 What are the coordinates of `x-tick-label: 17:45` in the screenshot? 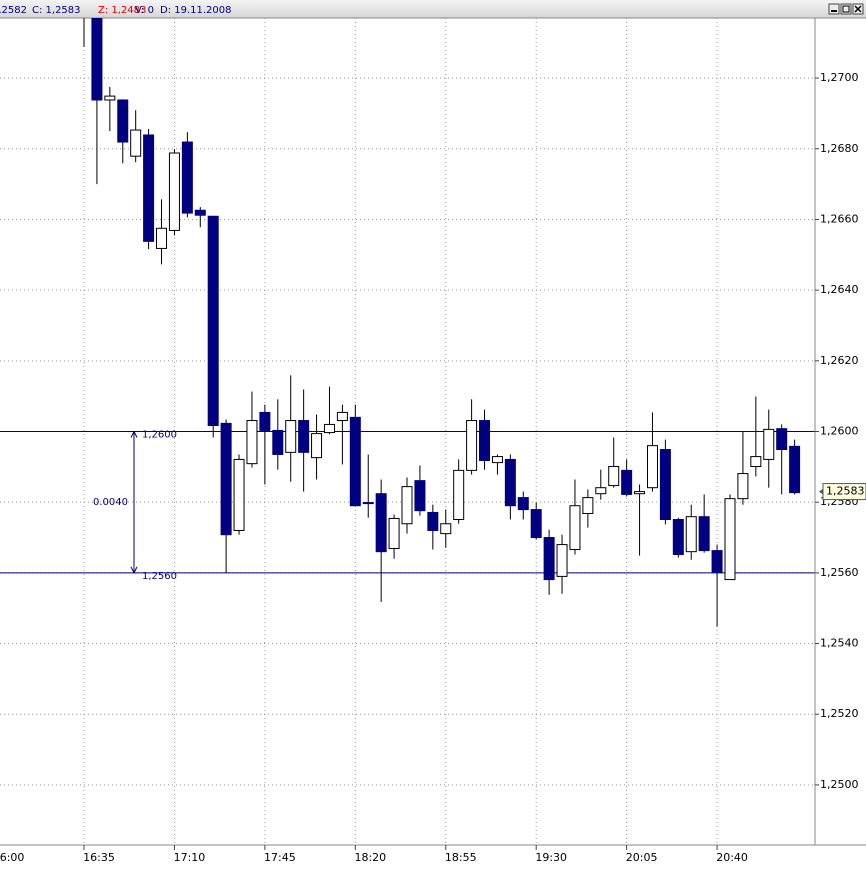 It's located at (280, 857).